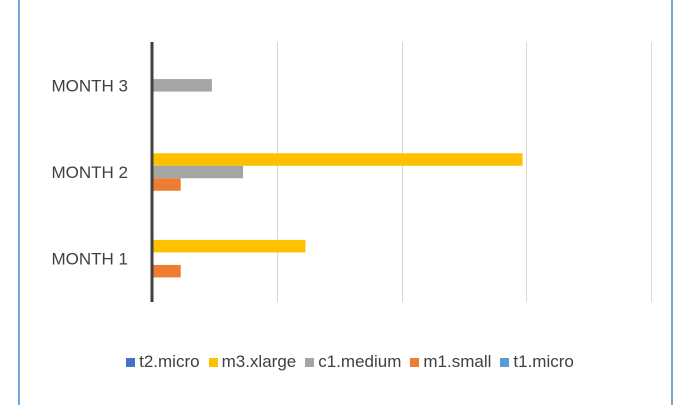 This screenshot has height=405, width=691. I want to click on frame-right-border, so click(672, 202).